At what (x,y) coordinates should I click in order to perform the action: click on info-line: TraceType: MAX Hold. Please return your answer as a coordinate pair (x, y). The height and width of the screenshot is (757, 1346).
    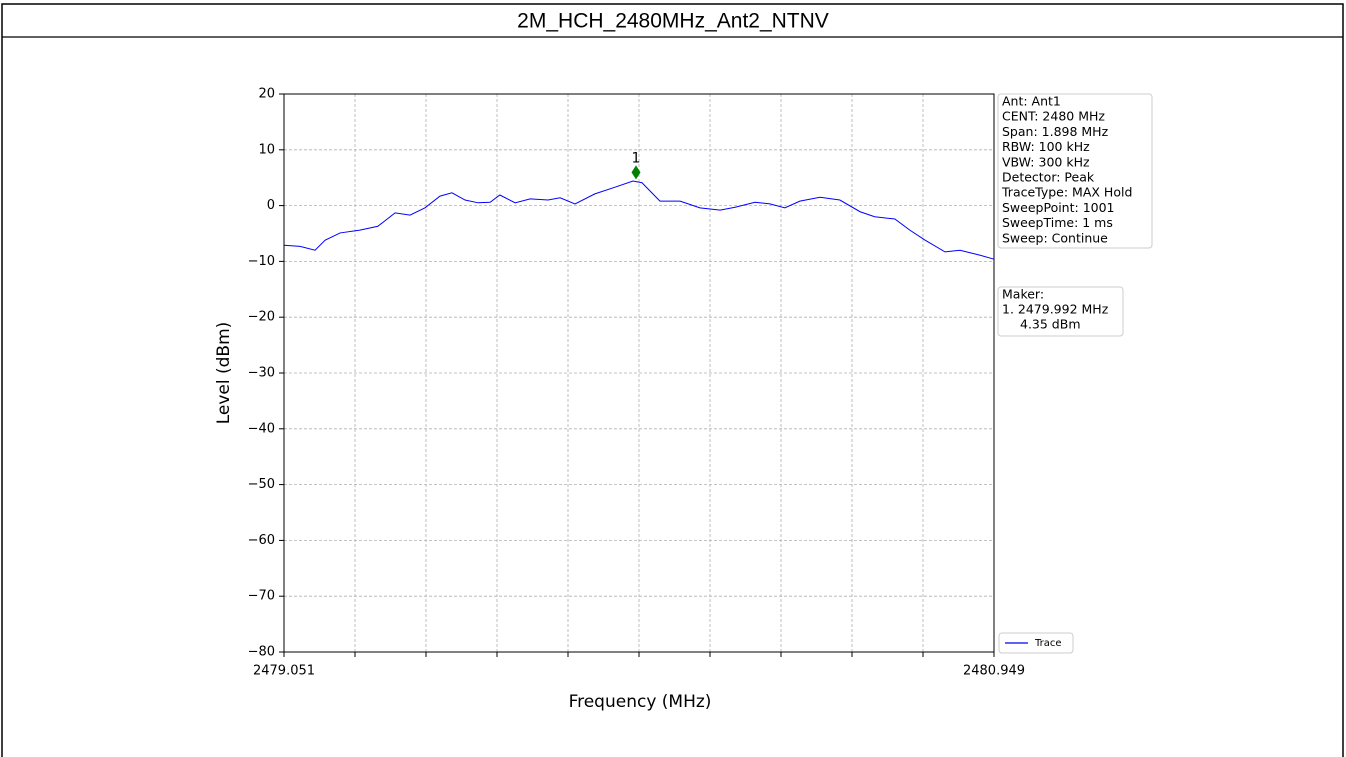
    Looking at the image, I should click on (1066, 192).